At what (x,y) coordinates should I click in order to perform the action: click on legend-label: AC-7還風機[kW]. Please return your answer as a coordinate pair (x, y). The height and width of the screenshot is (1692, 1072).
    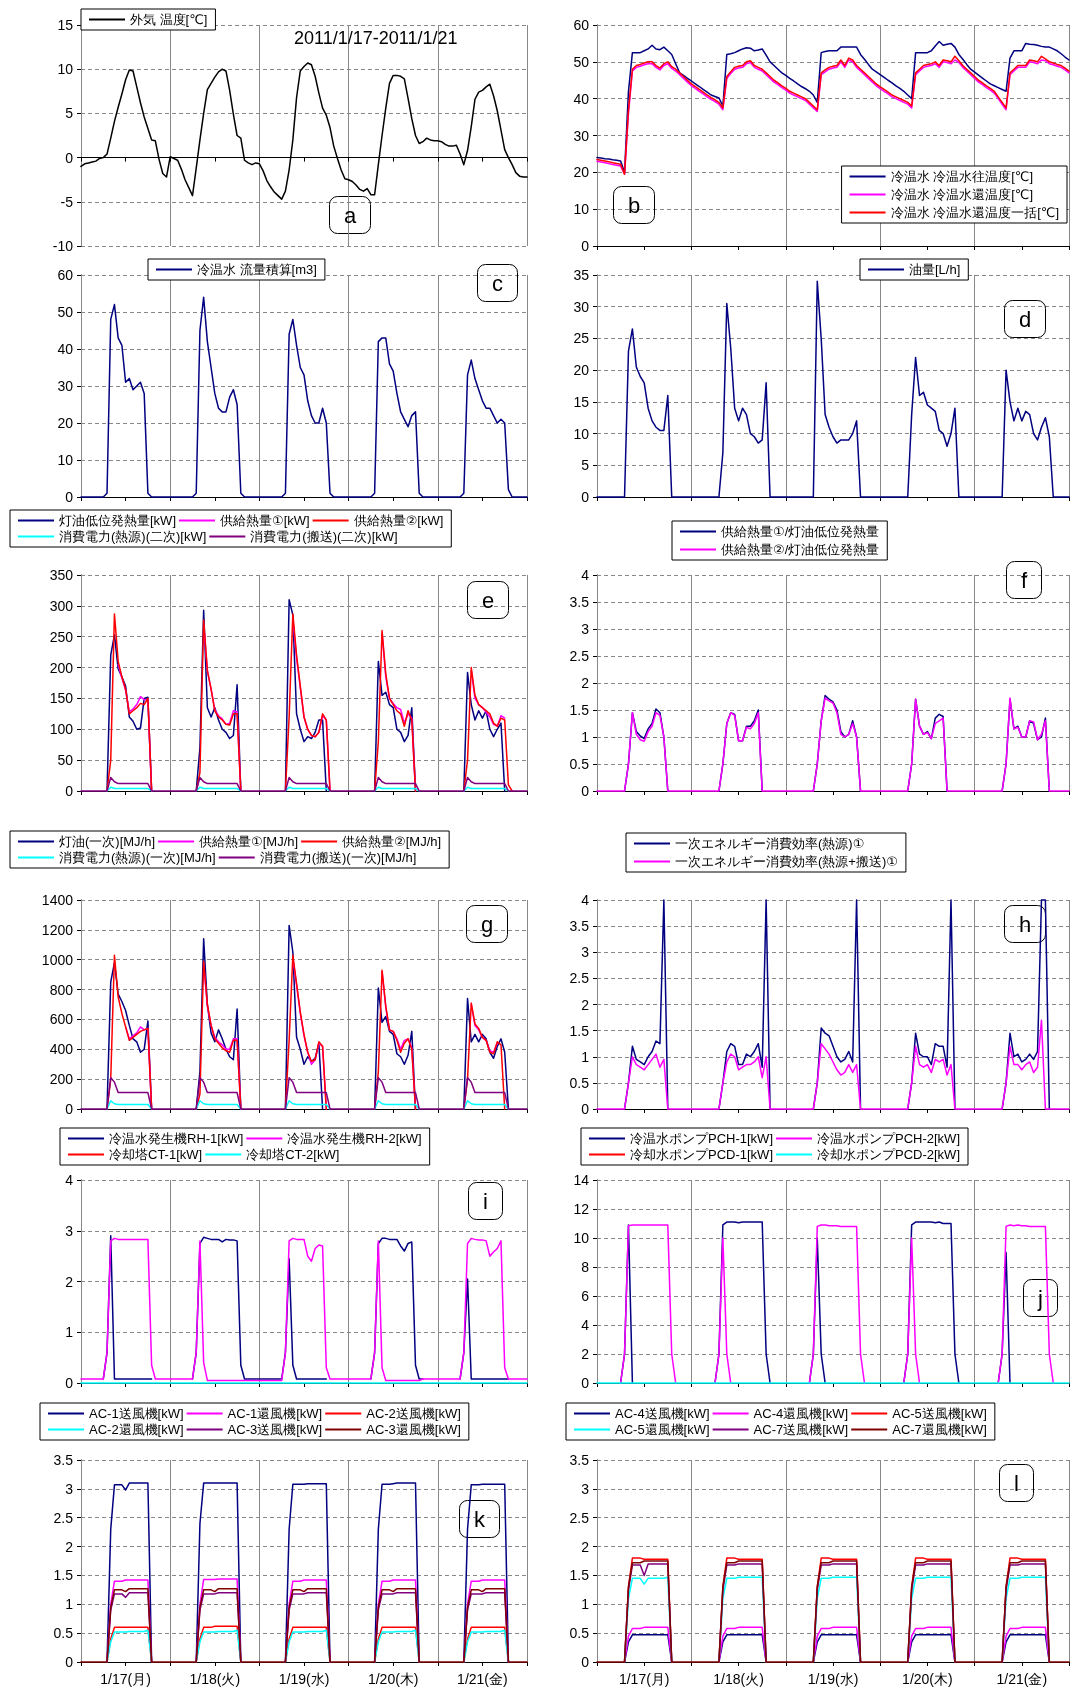
    Looking at the image, I should click on (939, 1429).